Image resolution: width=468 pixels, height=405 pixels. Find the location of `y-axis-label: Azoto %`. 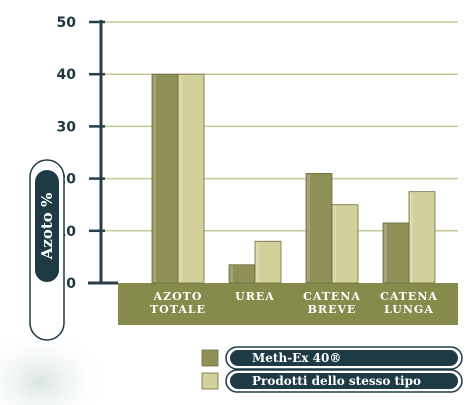

y-axis-label: Azoto % is located at coordinates (47, 227).